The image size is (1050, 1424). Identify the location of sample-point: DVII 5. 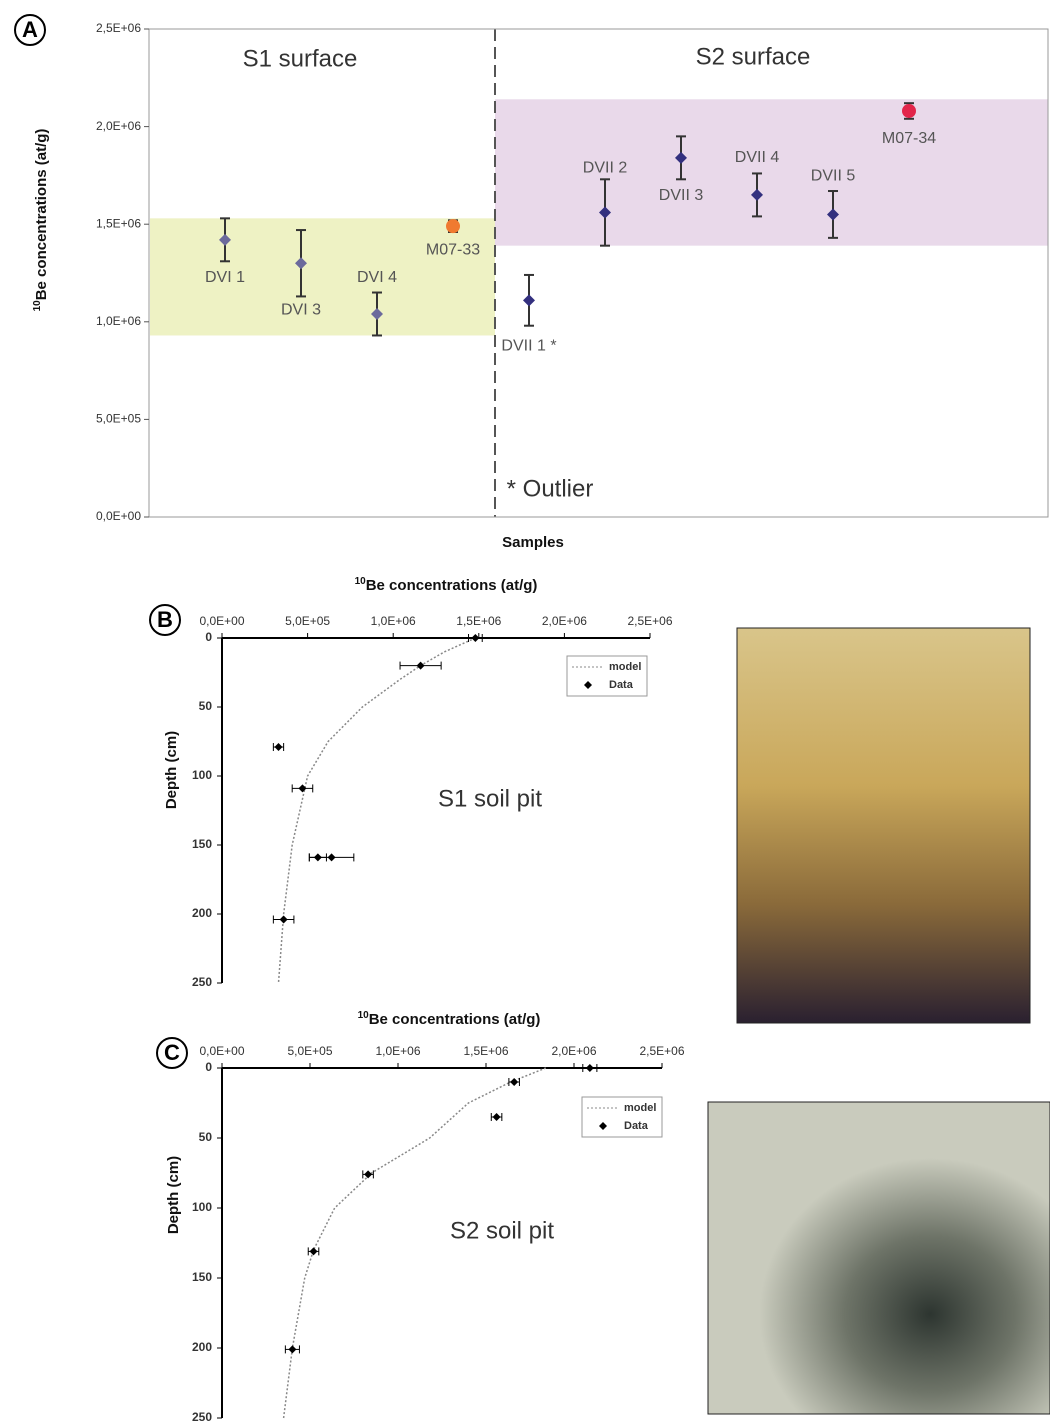
(833, 203).